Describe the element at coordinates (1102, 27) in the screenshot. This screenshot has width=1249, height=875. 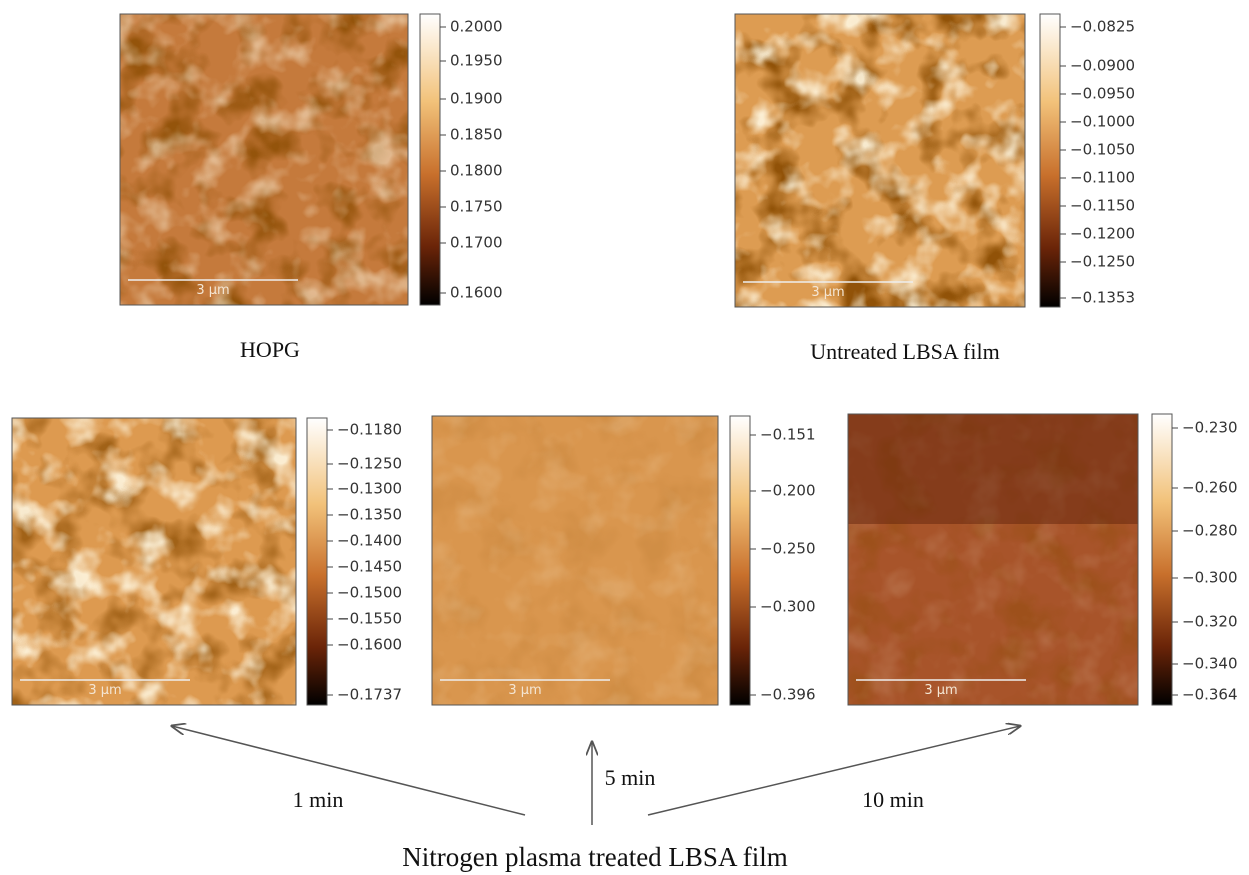
I see `colorbar-tick-label: −0.0825` at that location.